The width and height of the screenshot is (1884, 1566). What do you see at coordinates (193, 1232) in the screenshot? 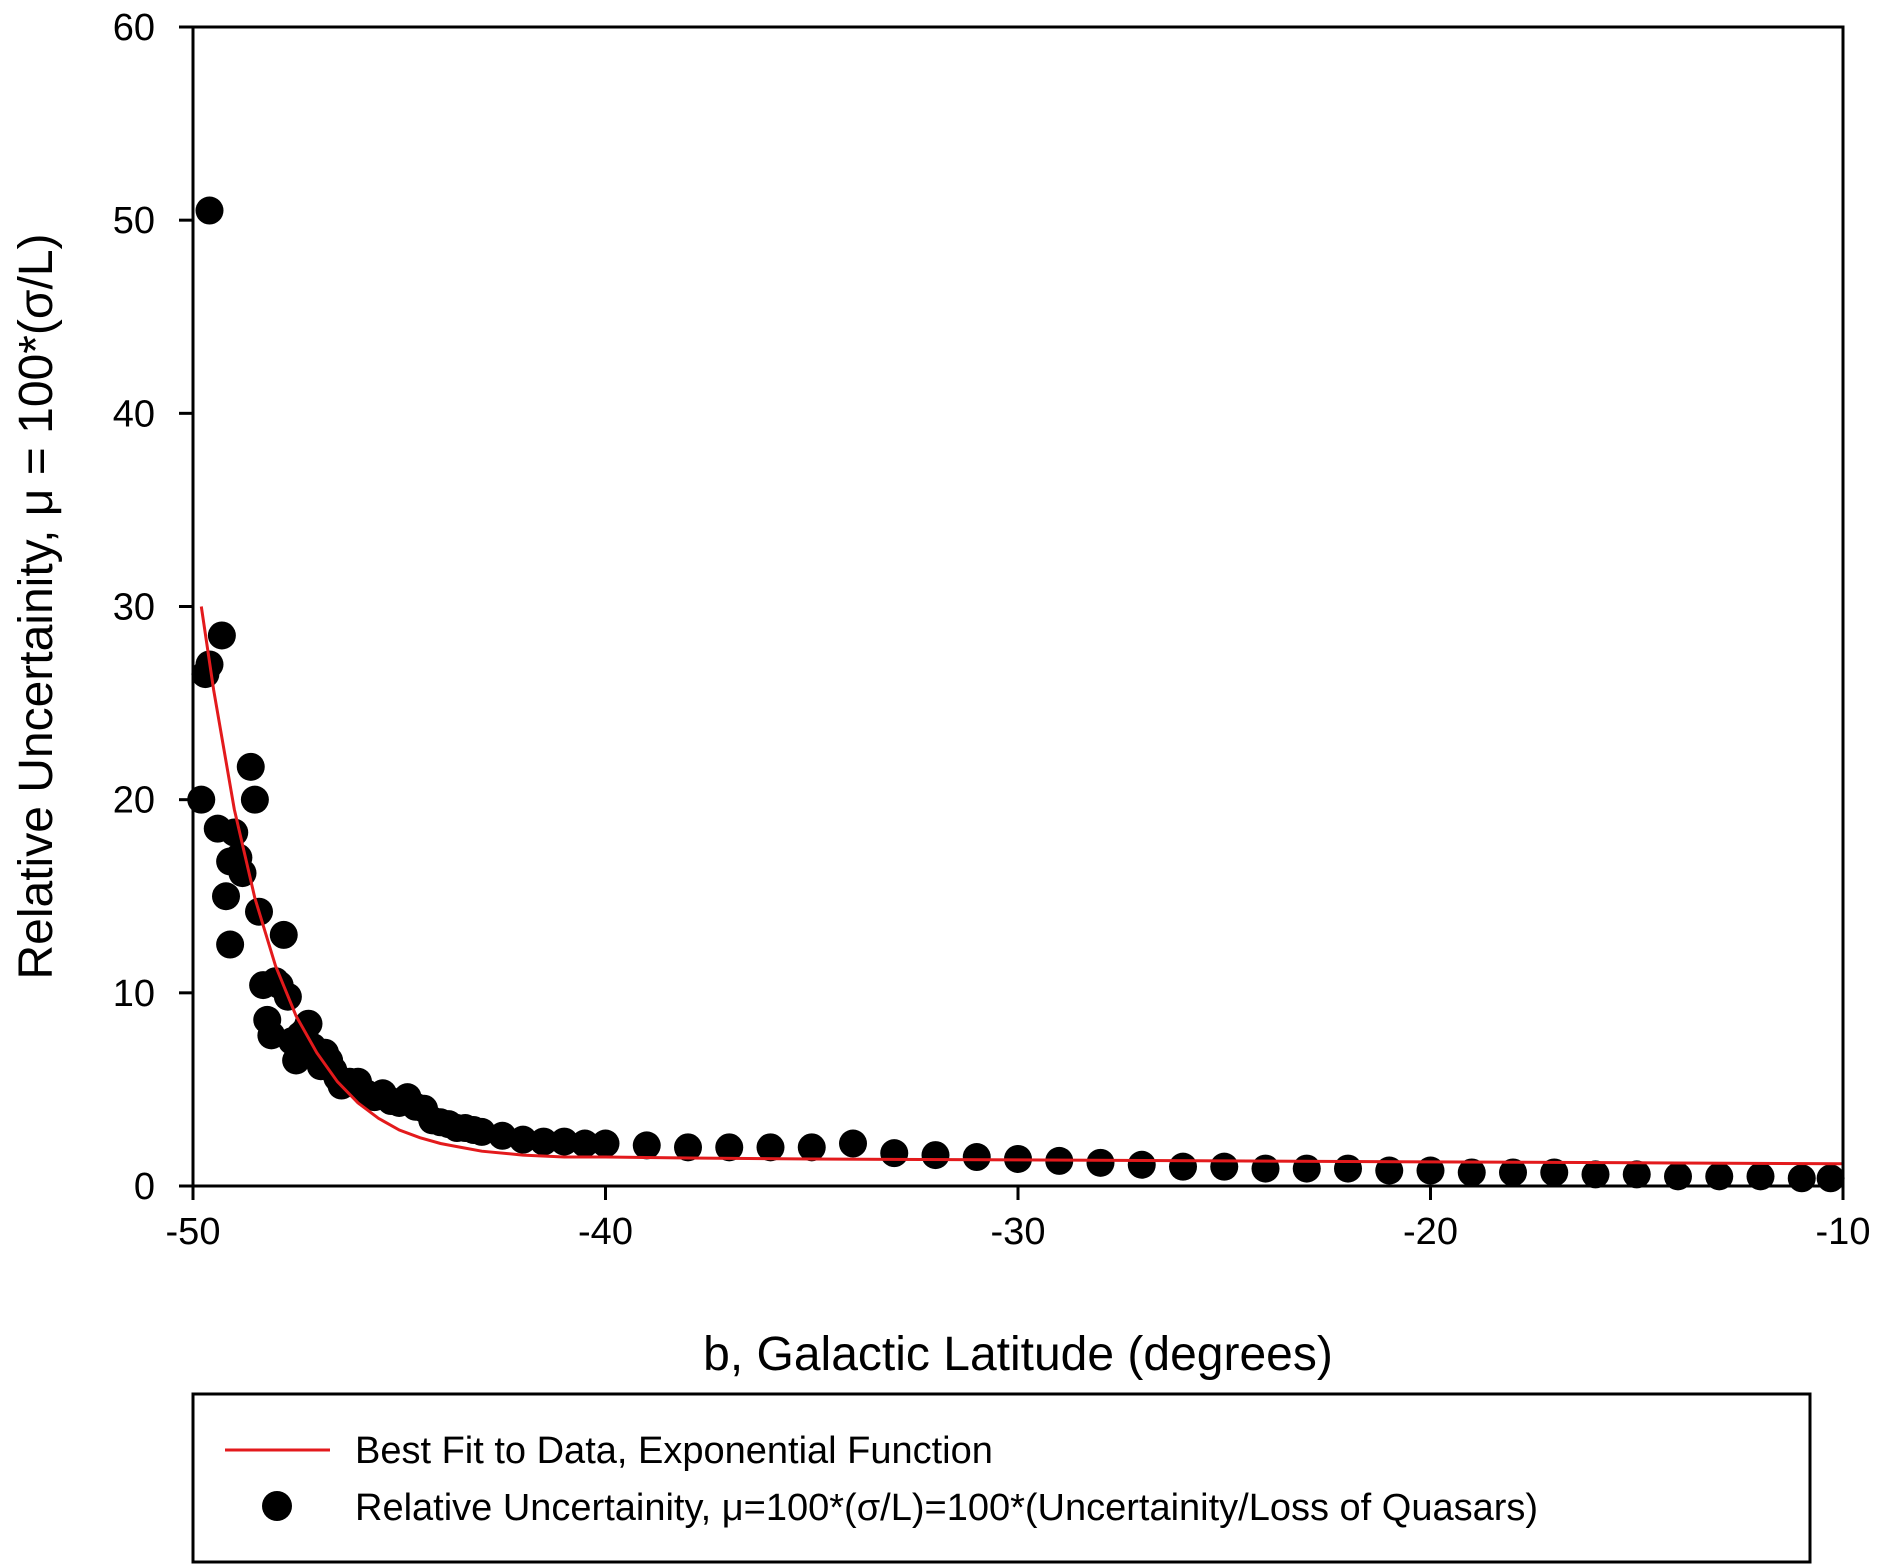
I see `x-tick-label: -50` at bounding box center [193, 1232].